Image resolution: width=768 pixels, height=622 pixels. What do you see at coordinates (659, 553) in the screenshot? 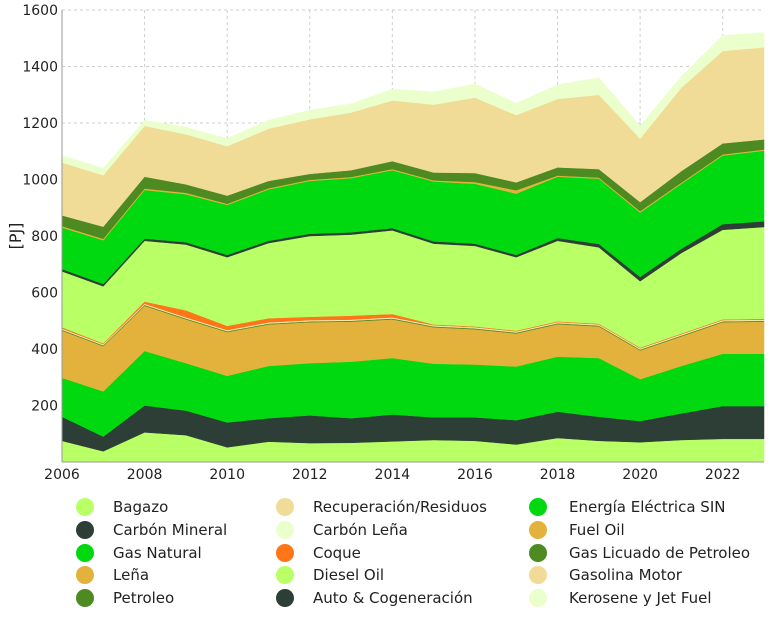
I see `legend-label: Gas Licuado de Petroleo` at bounding box center [659, 553].